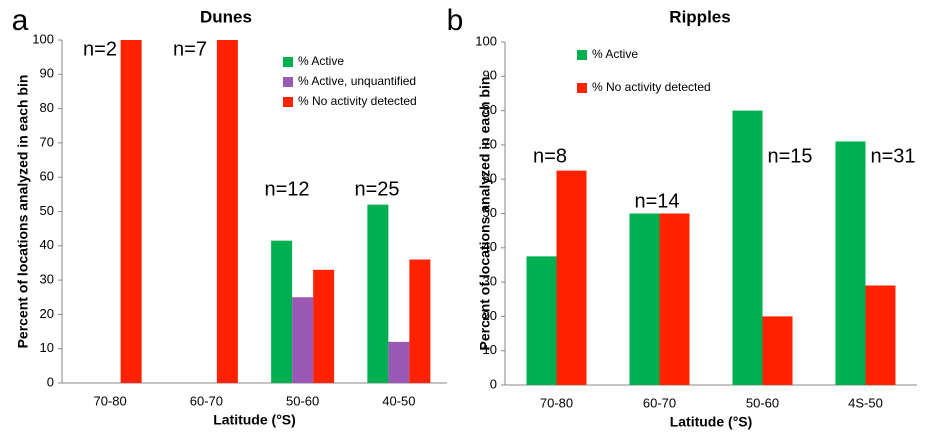 Image resolution: width=927 pixels, height=433 pixels. What do you see at coordinates (398, 400) in the screenshot?
I see `x-tick-label: 40-50` at bounding box center [398, 400].